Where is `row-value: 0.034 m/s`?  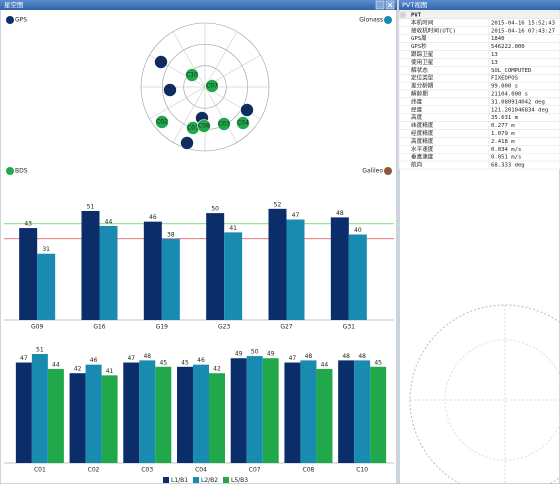 row-value: 0.034 m/s is located at coordinates (506, 150).